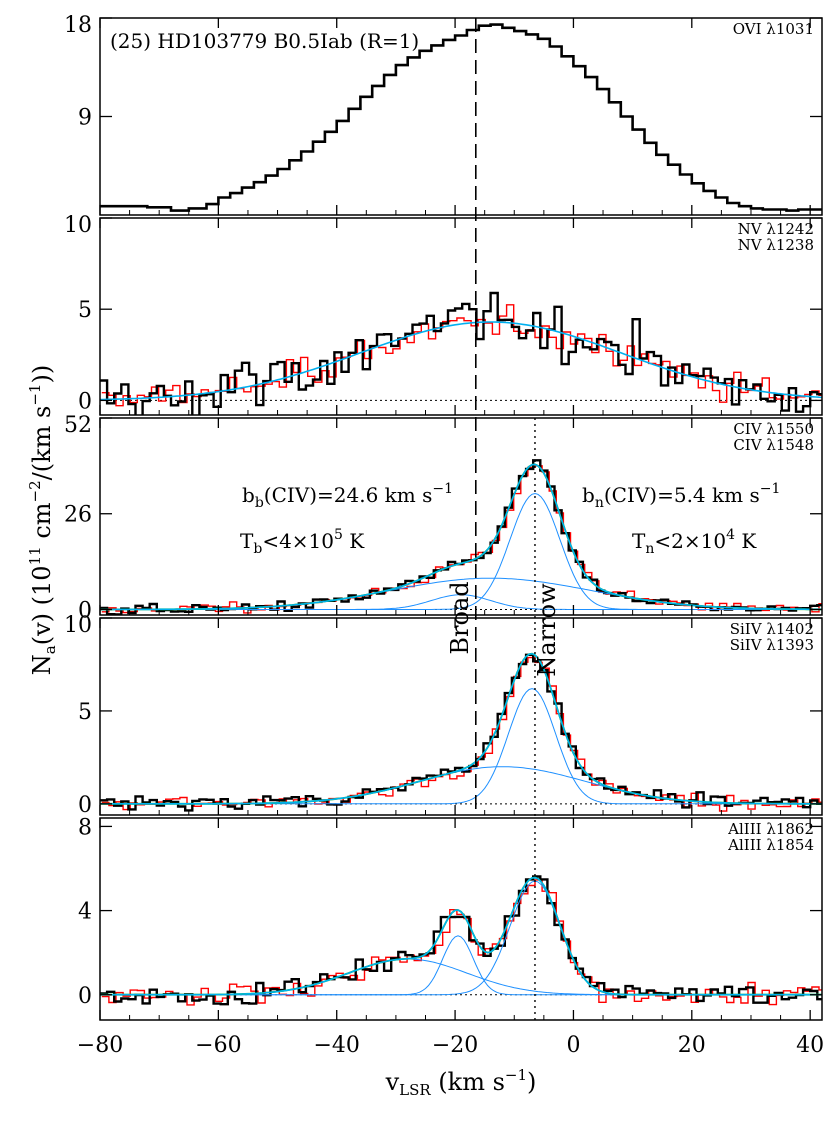  I want to click on xtick-label: −20, so click(455, 1045).